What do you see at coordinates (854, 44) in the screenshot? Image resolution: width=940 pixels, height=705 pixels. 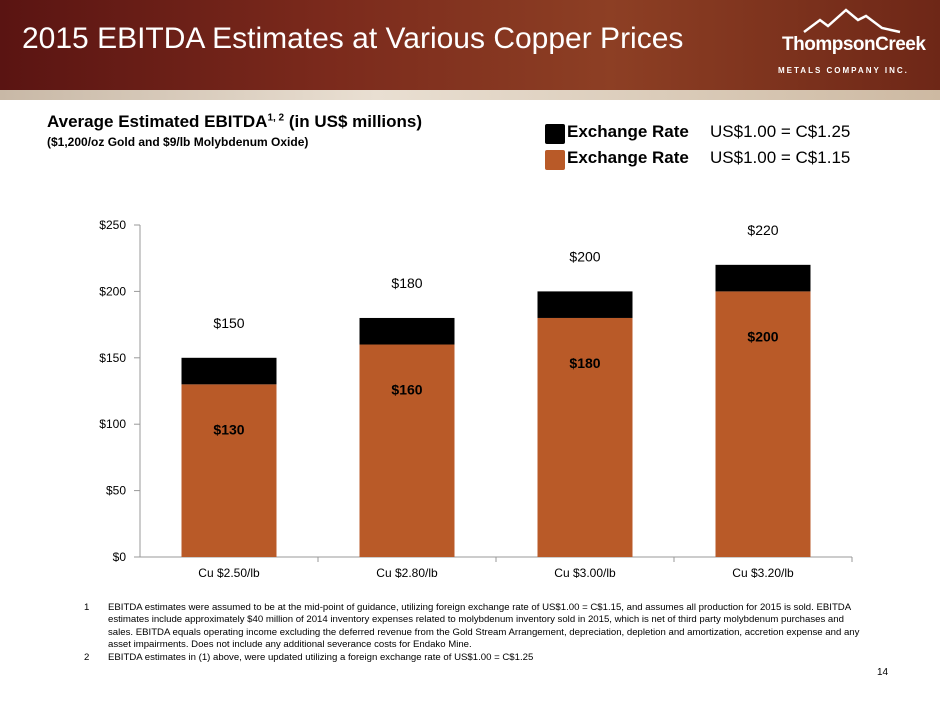 I see `logo-name: ThompsonCreek` at bounding box center [854, 44].